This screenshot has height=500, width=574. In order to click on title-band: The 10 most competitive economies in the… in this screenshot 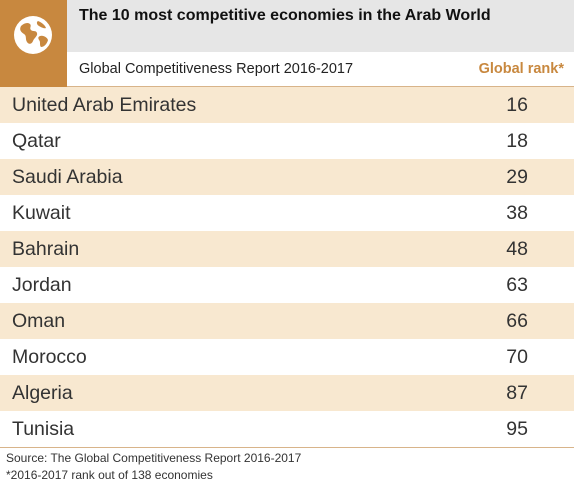, I will do `click(320, 26)`.